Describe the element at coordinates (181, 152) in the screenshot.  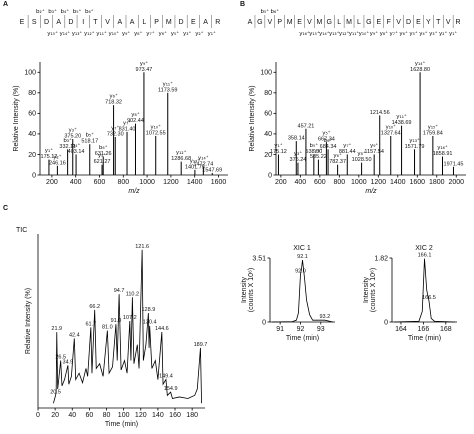
I see `peak-ion-label: y₁₂⁺` at that location.